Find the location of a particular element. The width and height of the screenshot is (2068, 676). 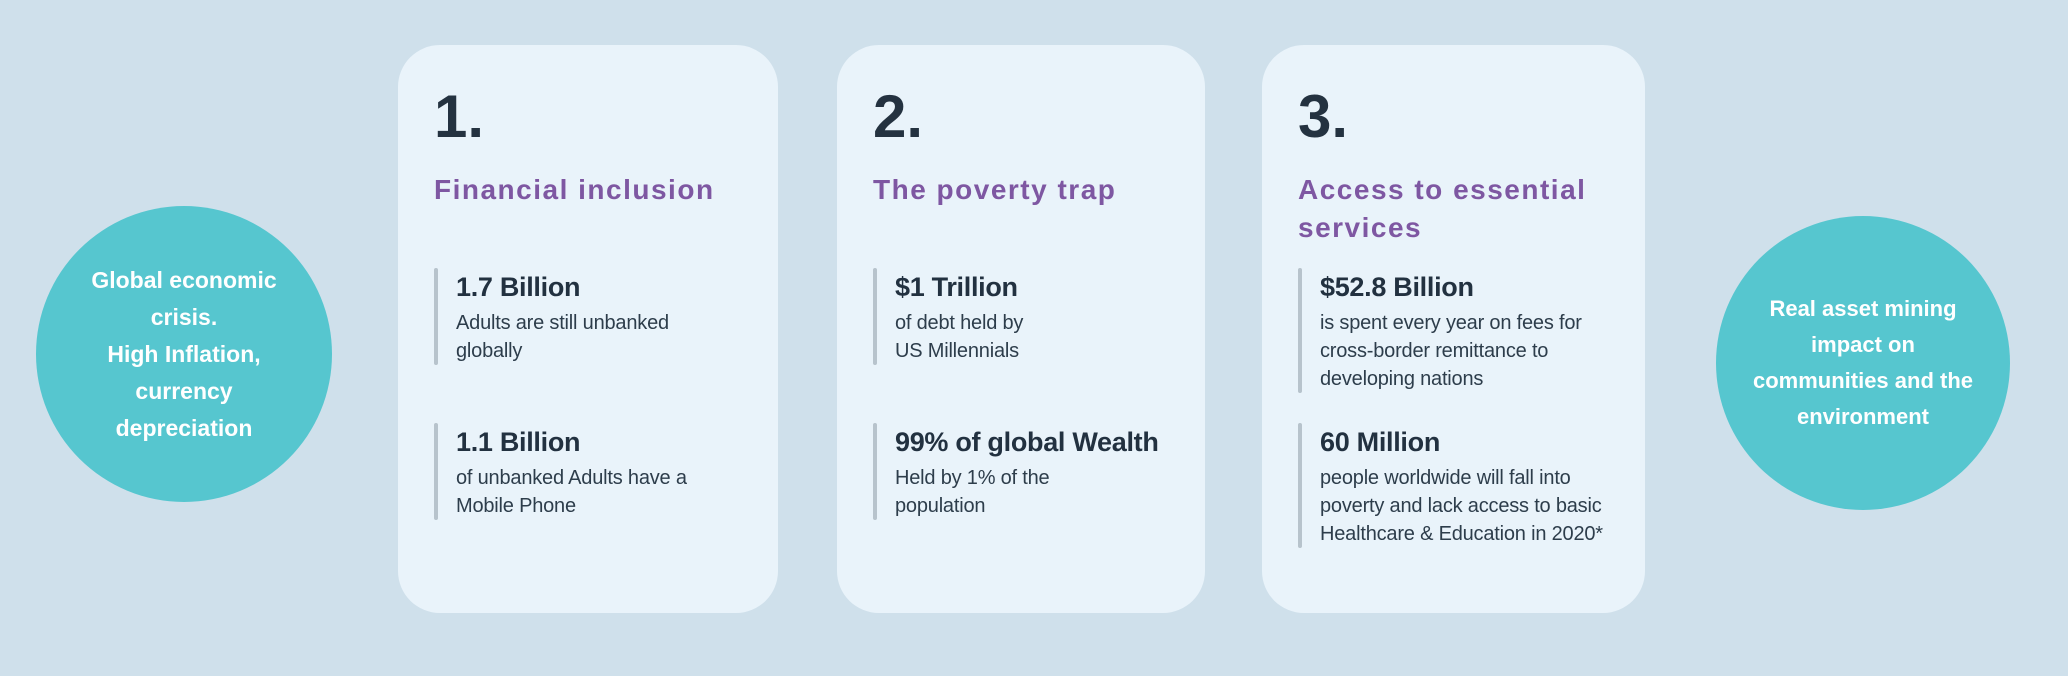

card-number: 3. is located at coordinates (1323, 116).